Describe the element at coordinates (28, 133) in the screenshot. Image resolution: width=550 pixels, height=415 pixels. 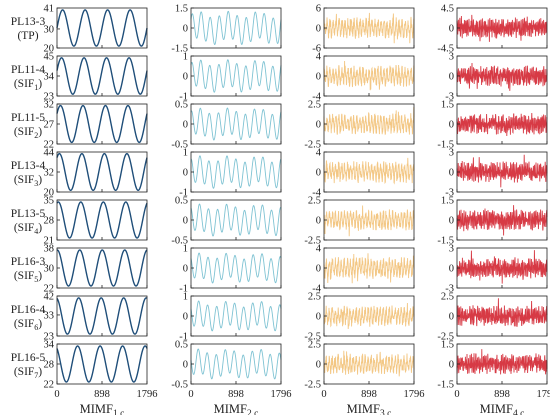
I see `row-label-type: (SIF2)` at that location.